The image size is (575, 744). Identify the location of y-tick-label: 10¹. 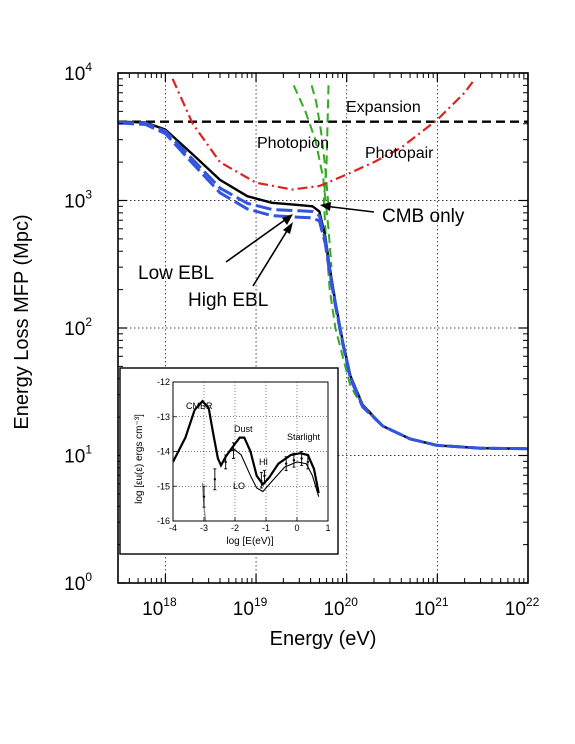
(78, 455).